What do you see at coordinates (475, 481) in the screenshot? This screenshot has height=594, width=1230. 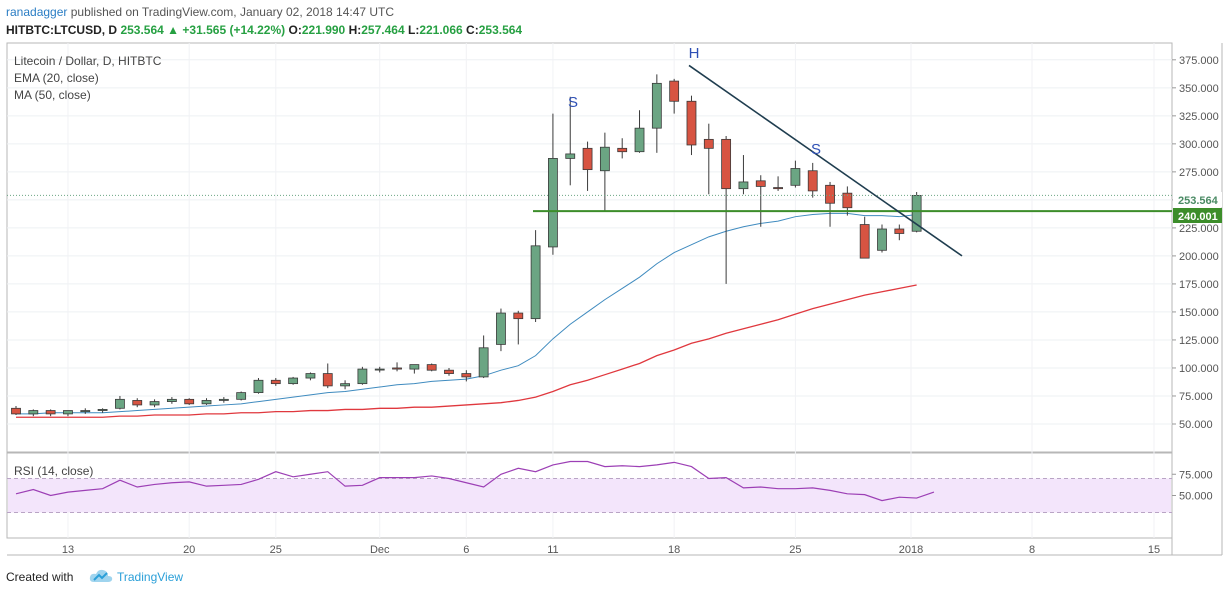 I see `rsi-line` at bounding box center [475, 481].